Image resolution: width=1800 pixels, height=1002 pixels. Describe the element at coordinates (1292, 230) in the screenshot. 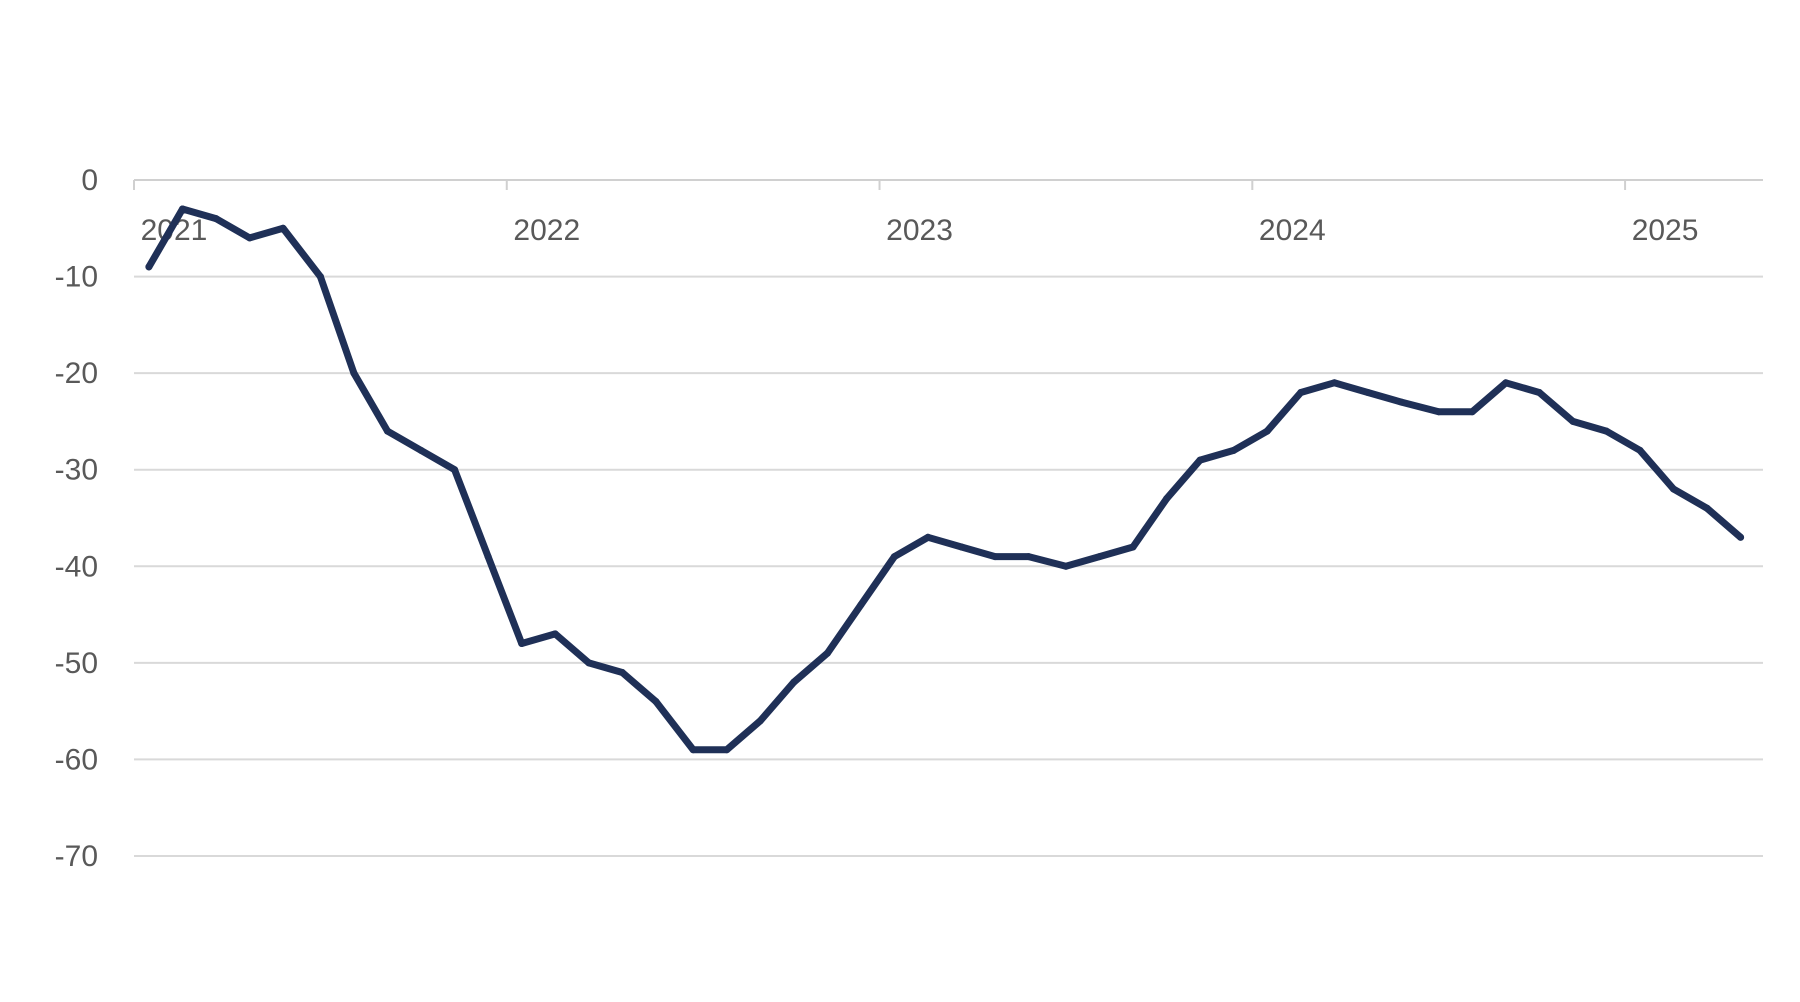

I see `x-tick-label: 2024` at that location.